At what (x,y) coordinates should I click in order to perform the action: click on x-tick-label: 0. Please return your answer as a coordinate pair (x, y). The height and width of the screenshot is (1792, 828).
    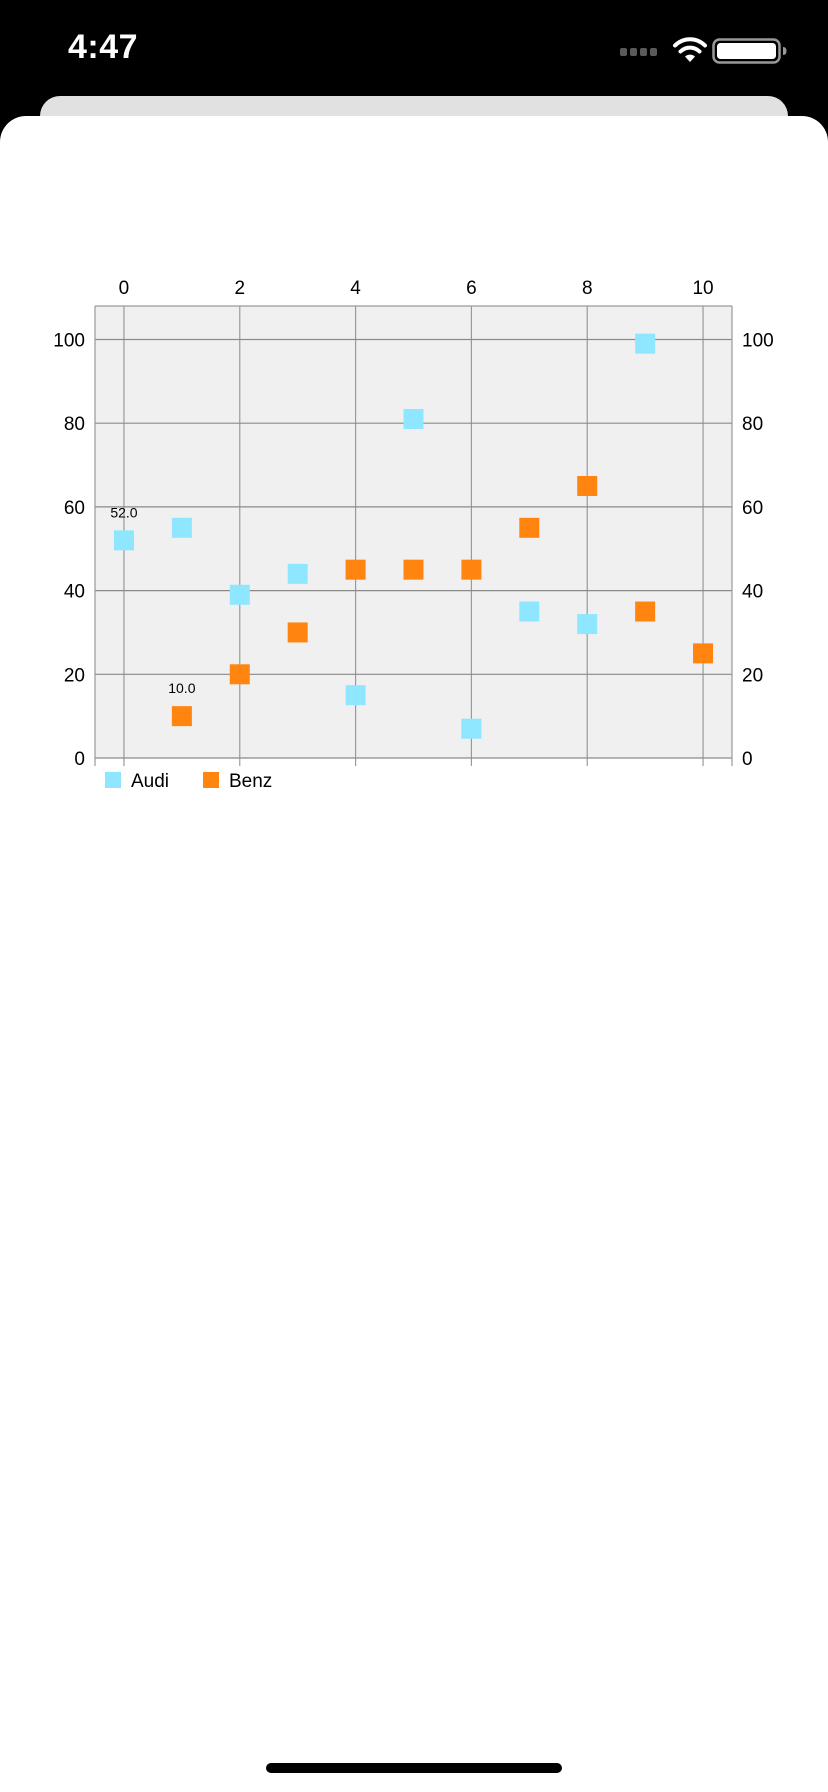
    Looking at the image, I should click on (124, 288).